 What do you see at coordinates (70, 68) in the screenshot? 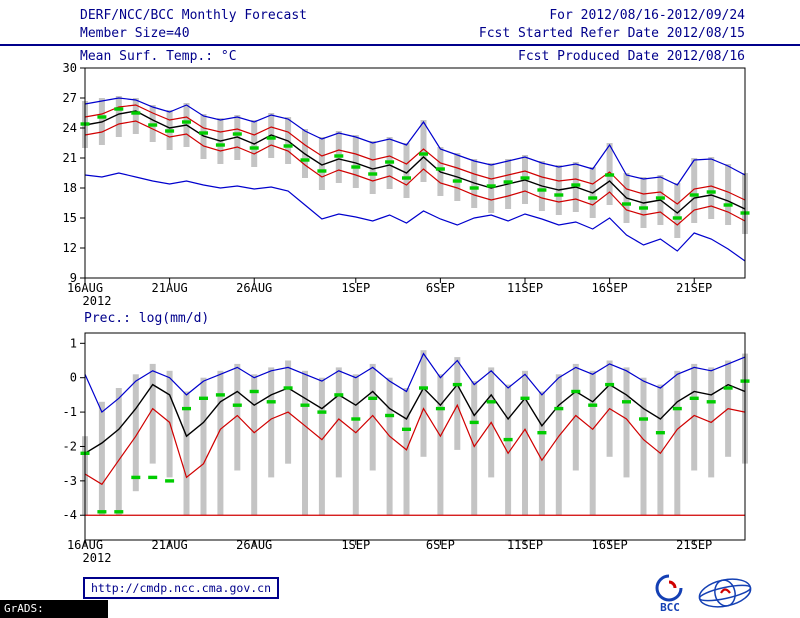
I see `y-tick-label: 30` at bounding box center [70, 68].